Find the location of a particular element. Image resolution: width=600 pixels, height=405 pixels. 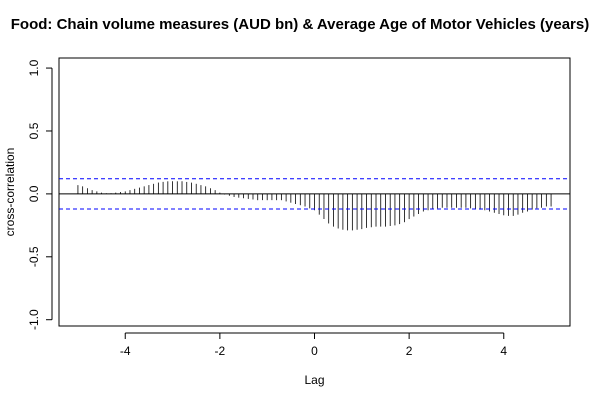

y-axis: -1.0 -0.5 0.0 0.5 1.0 is located at coordinates (40, 194).